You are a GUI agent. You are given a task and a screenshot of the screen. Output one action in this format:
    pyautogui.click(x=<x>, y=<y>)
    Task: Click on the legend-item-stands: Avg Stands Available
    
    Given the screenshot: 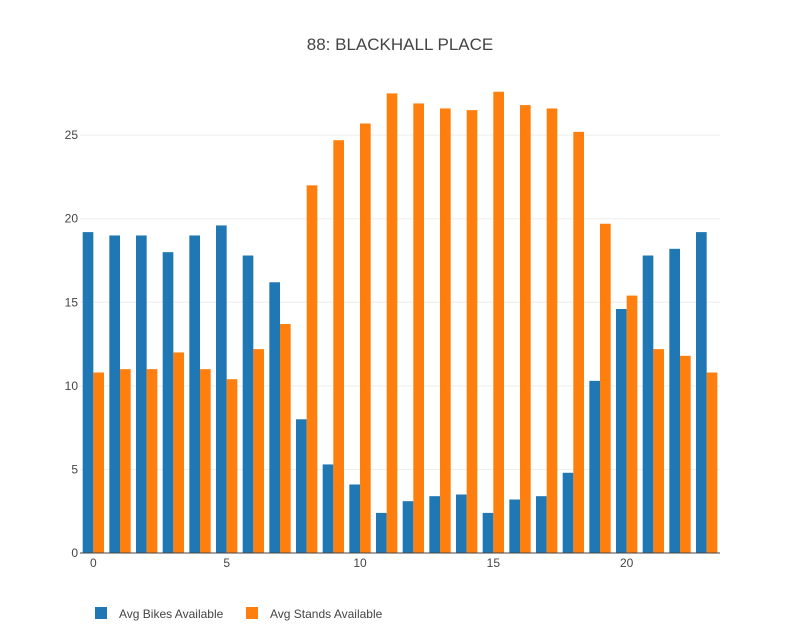 What is the action you would take?
    pyautogui.click(x=314, y=614)
    